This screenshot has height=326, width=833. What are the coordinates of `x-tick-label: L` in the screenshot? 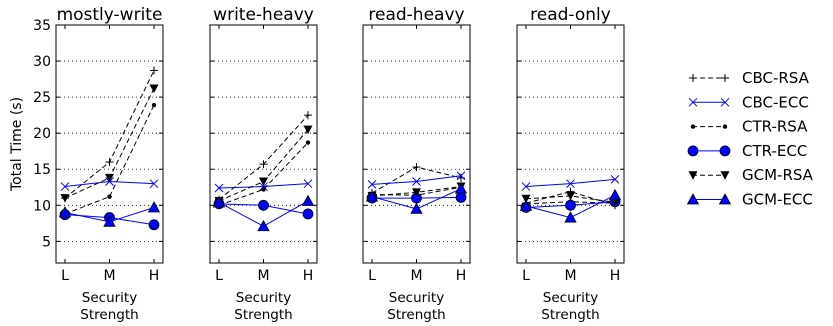 It's located at (372, 276).